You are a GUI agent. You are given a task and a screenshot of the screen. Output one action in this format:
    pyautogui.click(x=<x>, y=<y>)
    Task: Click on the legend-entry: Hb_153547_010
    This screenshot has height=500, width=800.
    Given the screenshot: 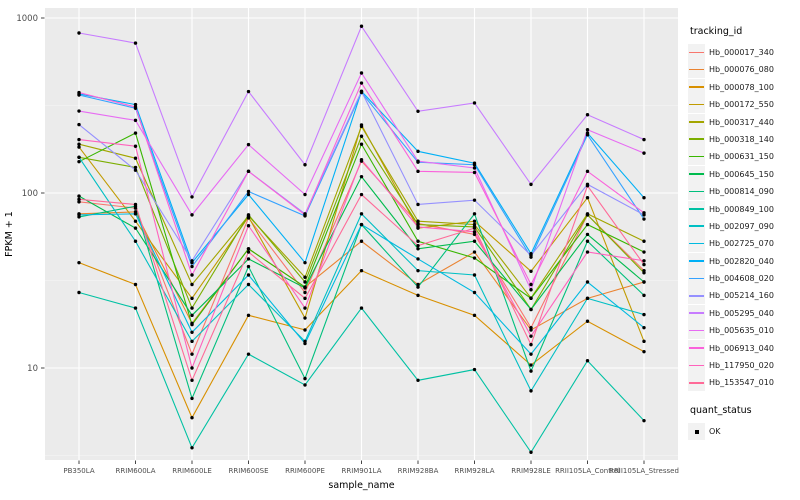 What is the action you would take?
    pyautogui.click(x=744, y=383)
    